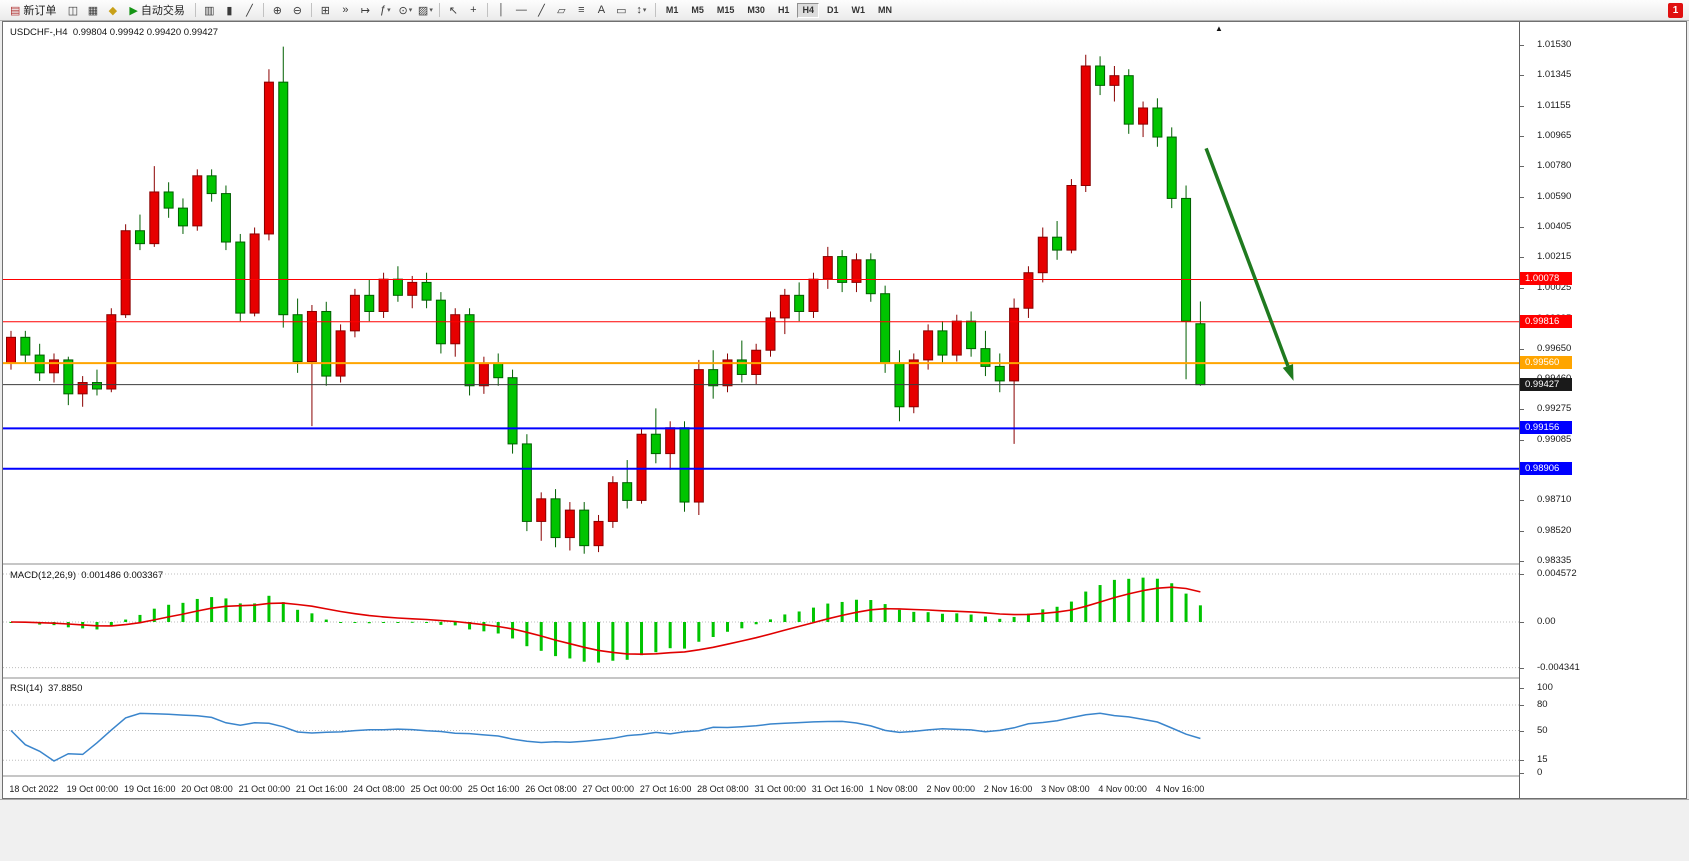 Image resolution: width=1689 pixels, height=861 pixels. What do you see at coordinates (1122, 789) in the screenshot?
I see `time-label: 4 Nov 00:00` at bounding box center [1122, 789].